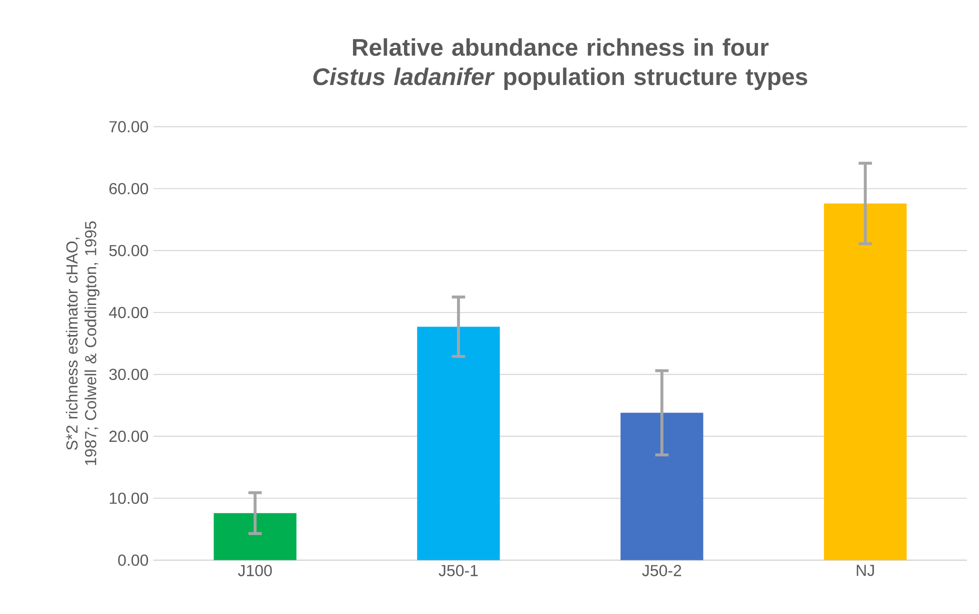 Image resolution: width=979 pixels, height=614 pixels. Describe the element at coordinates (128, 374) in the screenshot. I see `y-tick-label: 30.00` at that location.